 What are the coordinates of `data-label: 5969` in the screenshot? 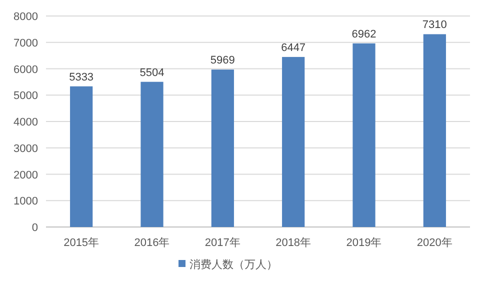 It's located at (222, 60).